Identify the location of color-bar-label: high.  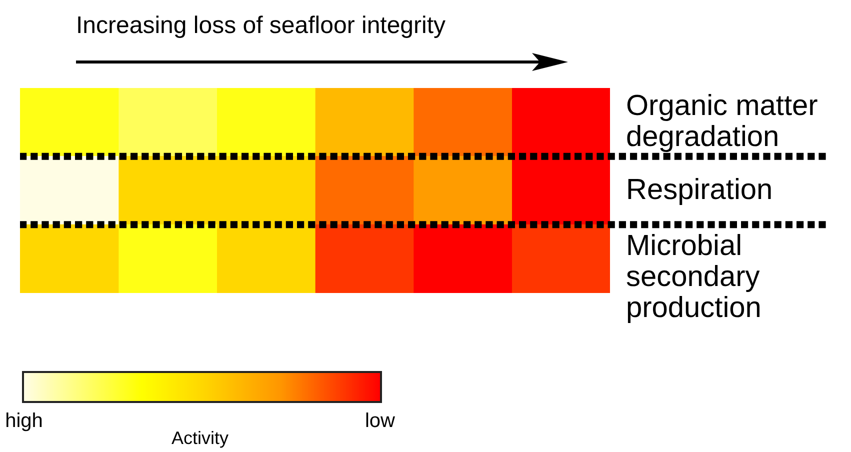
(24, 421).